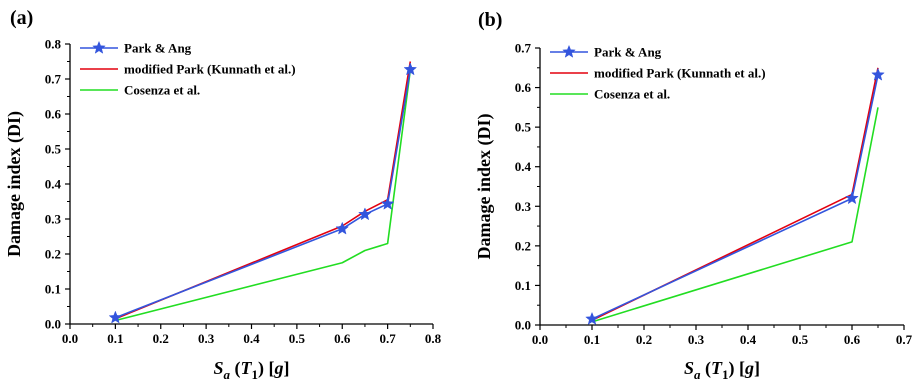 The image size is (915, 387). Describe the element at coordinates (53, 44) in the screenshot. I see `y-tick-label: 0.8` at that location.